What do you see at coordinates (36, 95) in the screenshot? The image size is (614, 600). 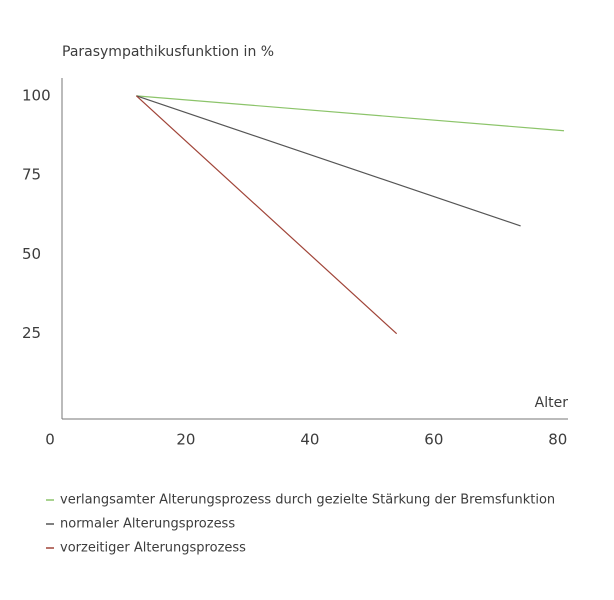 I see `y-tick-label: 100` at bounding box center [36, 95].